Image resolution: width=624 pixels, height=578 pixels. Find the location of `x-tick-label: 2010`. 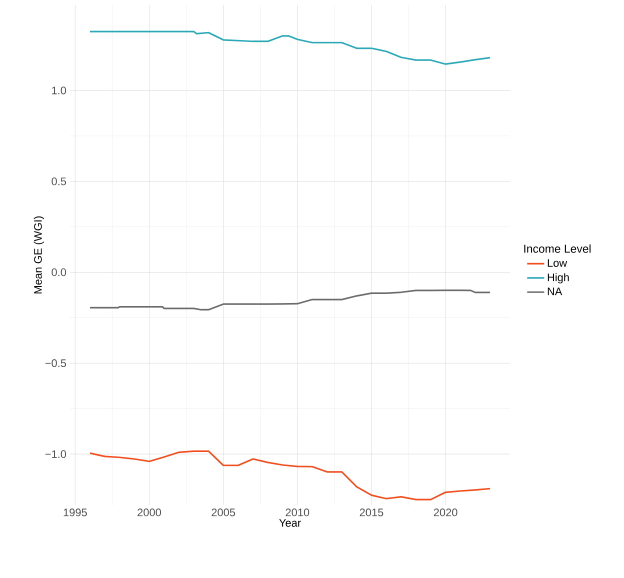

x-tick-label: 2010 is located at coordinates (298, 512).